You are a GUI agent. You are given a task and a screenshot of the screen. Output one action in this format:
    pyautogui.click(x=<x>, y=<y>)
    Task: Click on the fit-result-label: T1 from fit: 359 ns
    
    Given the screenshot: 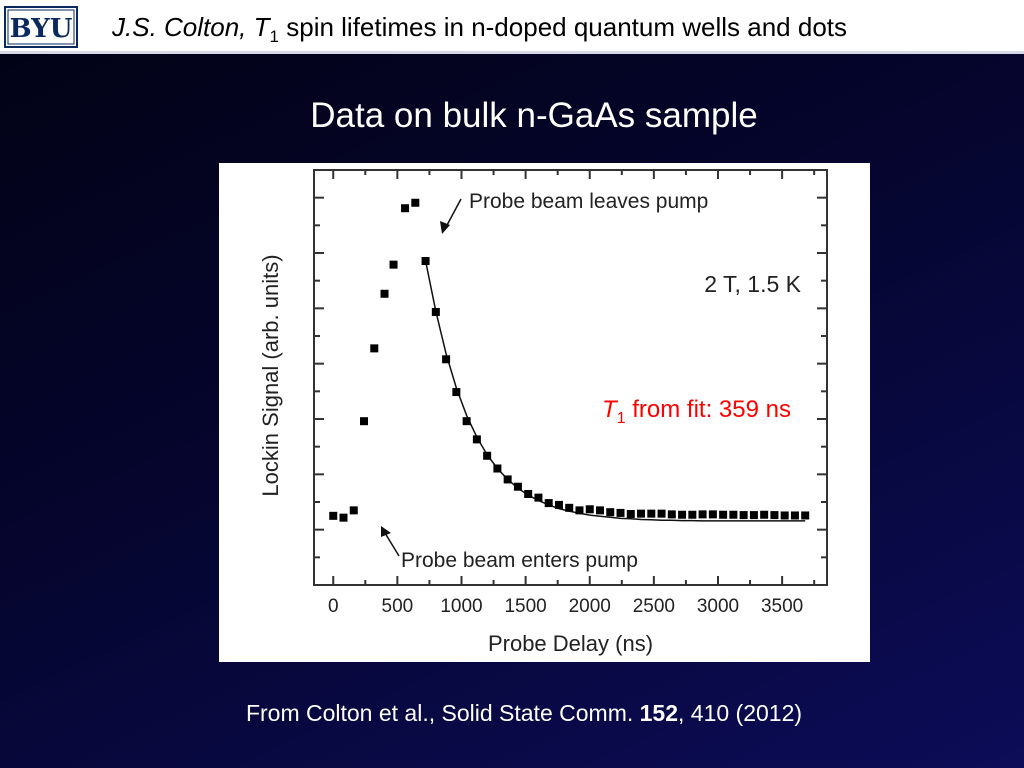 What is the action you would take?
    pyautogui.click(x=696, y=411)
    